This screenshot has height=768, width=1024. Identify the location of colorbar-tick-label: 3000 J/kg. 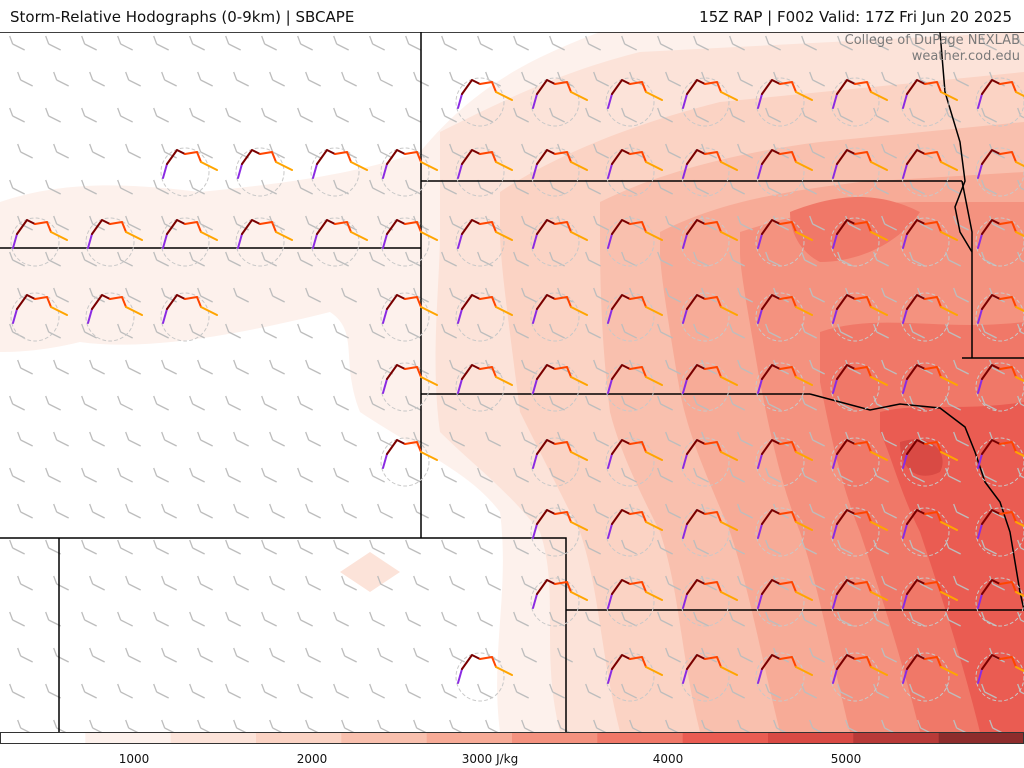
(490, 759).